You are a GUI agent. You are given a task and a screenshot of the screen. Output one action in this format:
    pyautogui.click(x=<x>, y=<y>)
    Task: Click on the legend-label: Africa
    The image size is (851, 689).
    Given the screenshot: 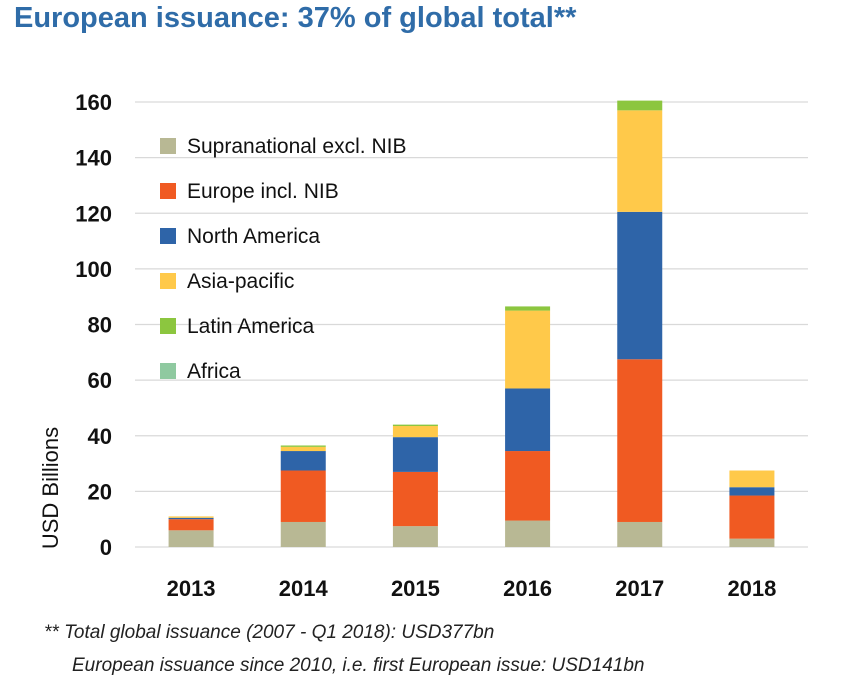 What is the action you would take?
    pyautogui.click(x=214, y=371)
    